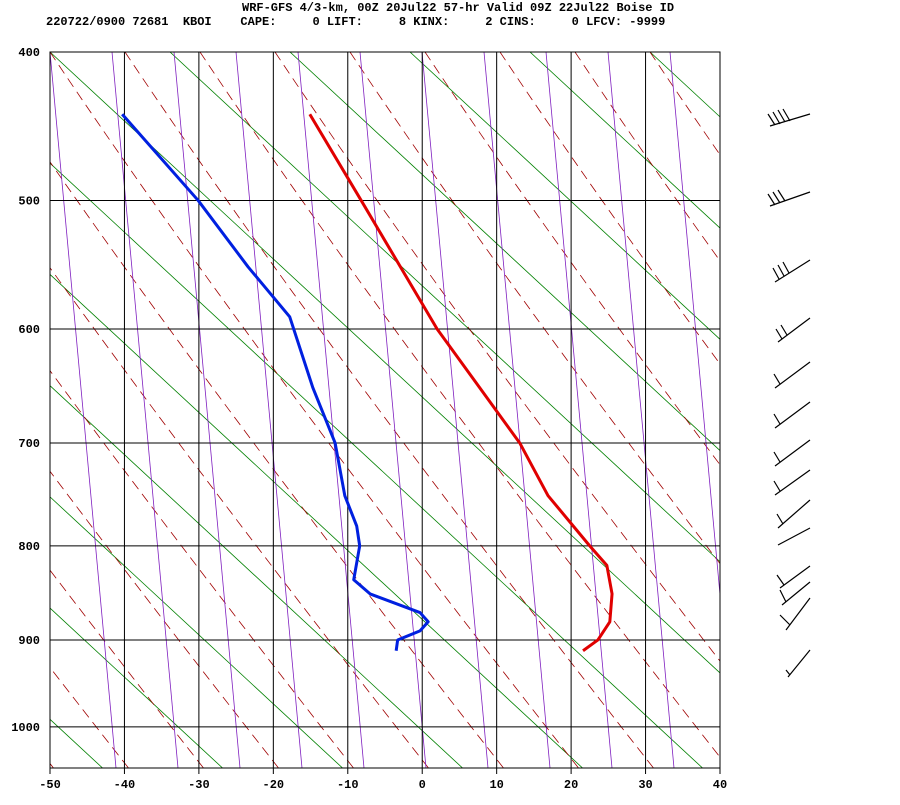 This screenshot has height=805, width=900. What do you see at coordinates (274, 785) in the screenshot?
I see `x-tick-label: -20` at bounding box center [274, 785].